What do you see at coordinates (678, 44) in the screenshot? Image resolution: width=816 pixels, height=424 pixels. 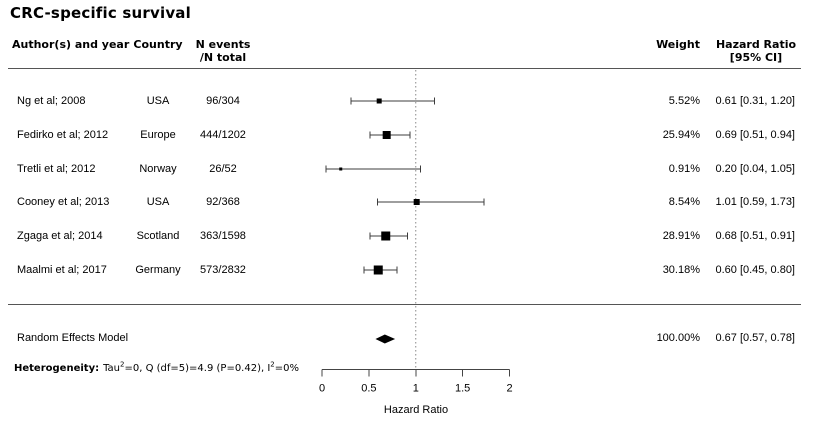 I see `col-header-weight: Weight` at bounding box center [678, 44].